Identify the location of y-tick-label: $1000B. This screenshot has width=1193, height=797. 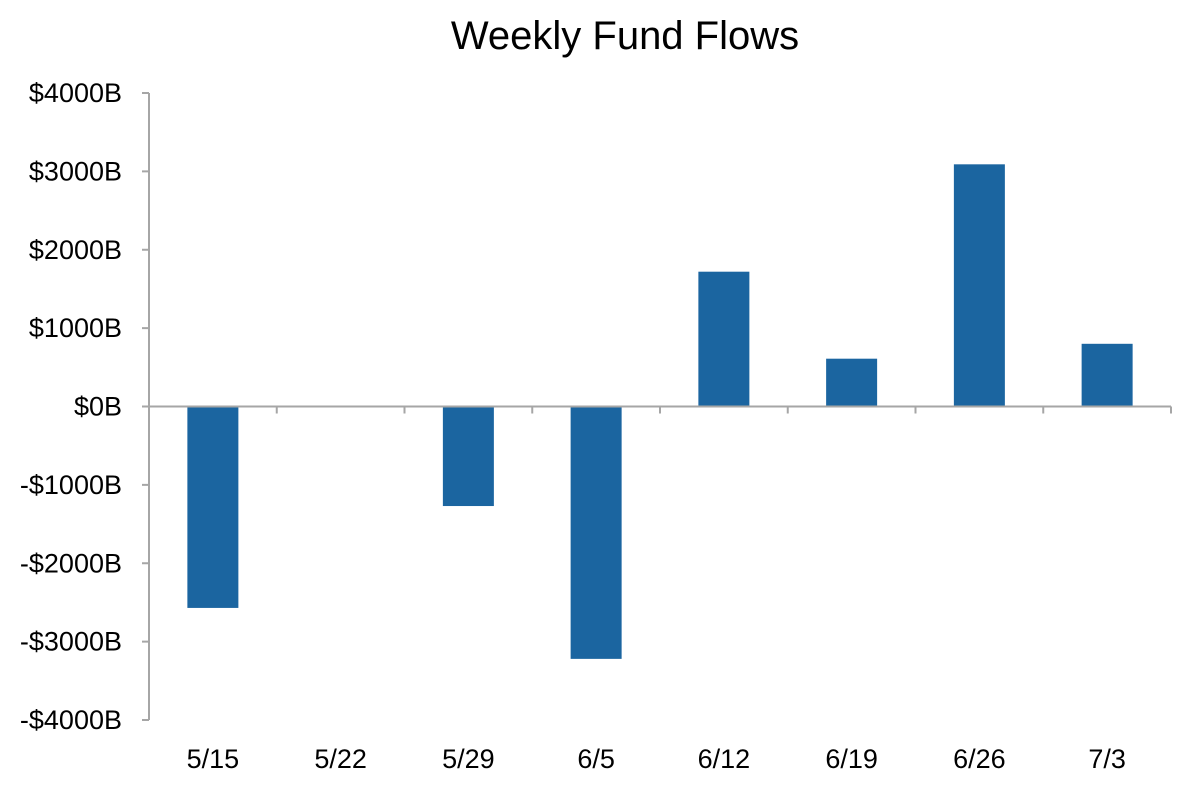
(75, 328).